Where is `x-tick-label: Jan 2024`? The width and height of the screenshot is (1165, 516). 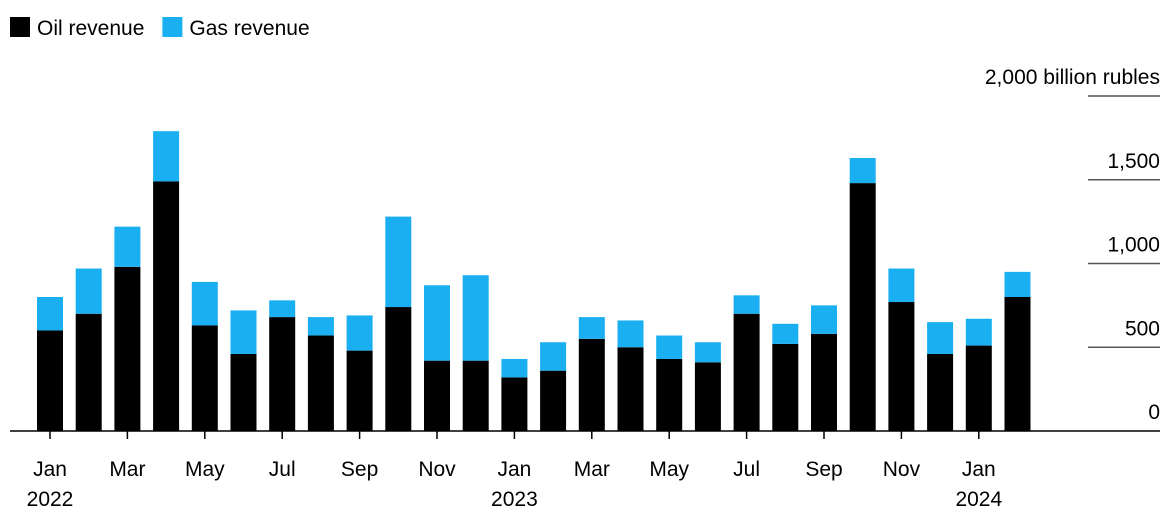
x-tick-label: Jan 2024 is located at coordinates (978, 484).